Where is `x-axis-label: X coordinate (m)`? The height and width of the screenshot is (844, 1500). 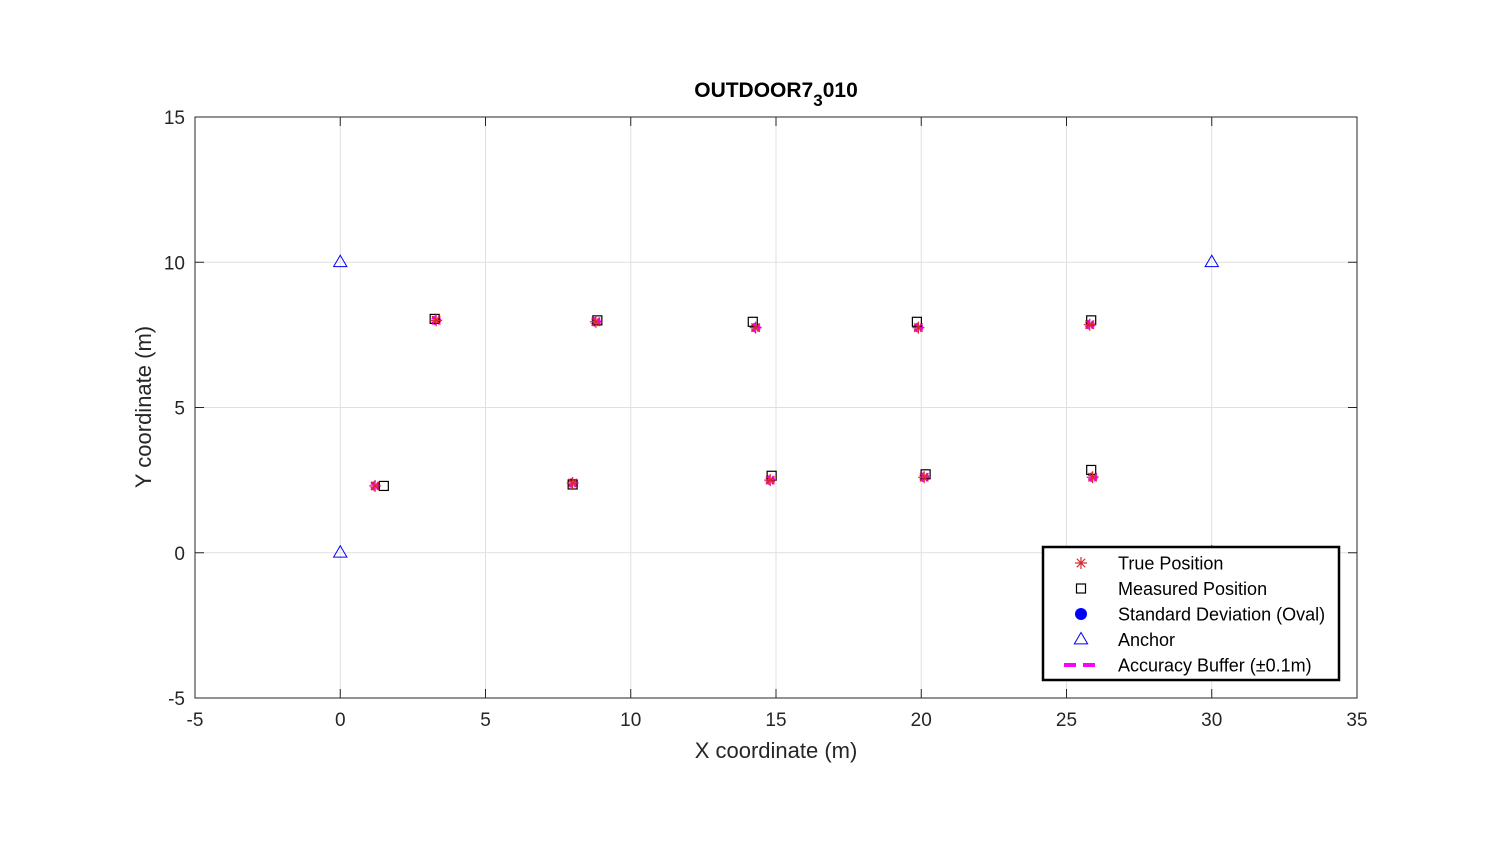 x-axis-label: X coordinate (m) is located at coordinates (776, 750).